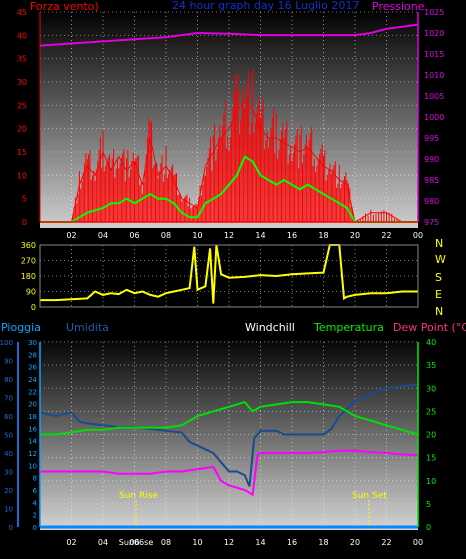 This screenshot has height=559, width=466. I want to click on rain-y-tick: 12, so click(32, 454).